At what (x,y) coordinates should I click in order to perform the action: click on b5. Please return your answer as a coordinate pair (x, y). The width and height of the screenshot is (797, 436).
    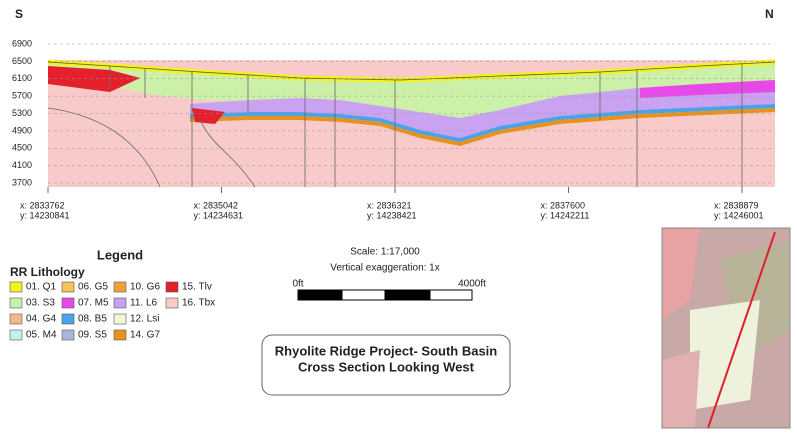
    Looking at the image, I should click on (482, 123).